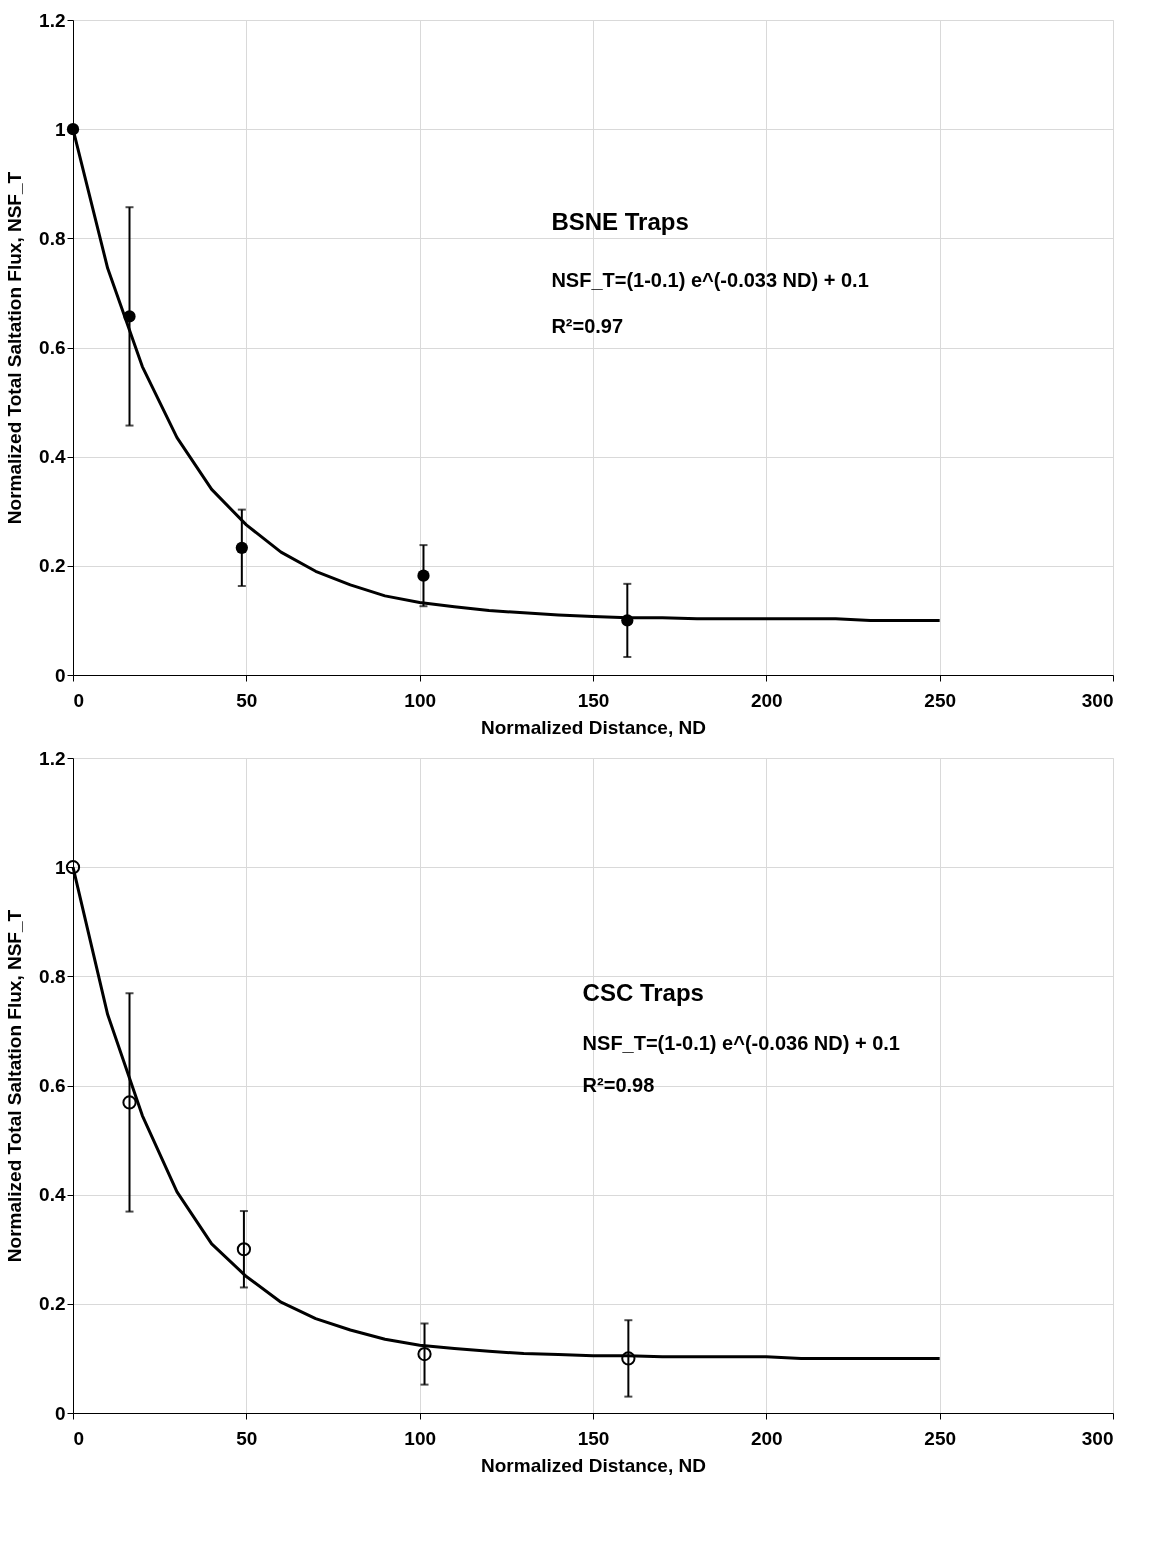 This screenshot has height=1566, width=1168. What do you see at coordinates (710, 280) in the screenshot?
I see `annotation: NSF_T=(1-0.1) e^(-0.033 ND) + 0.1` at bounding box center [710, 280].